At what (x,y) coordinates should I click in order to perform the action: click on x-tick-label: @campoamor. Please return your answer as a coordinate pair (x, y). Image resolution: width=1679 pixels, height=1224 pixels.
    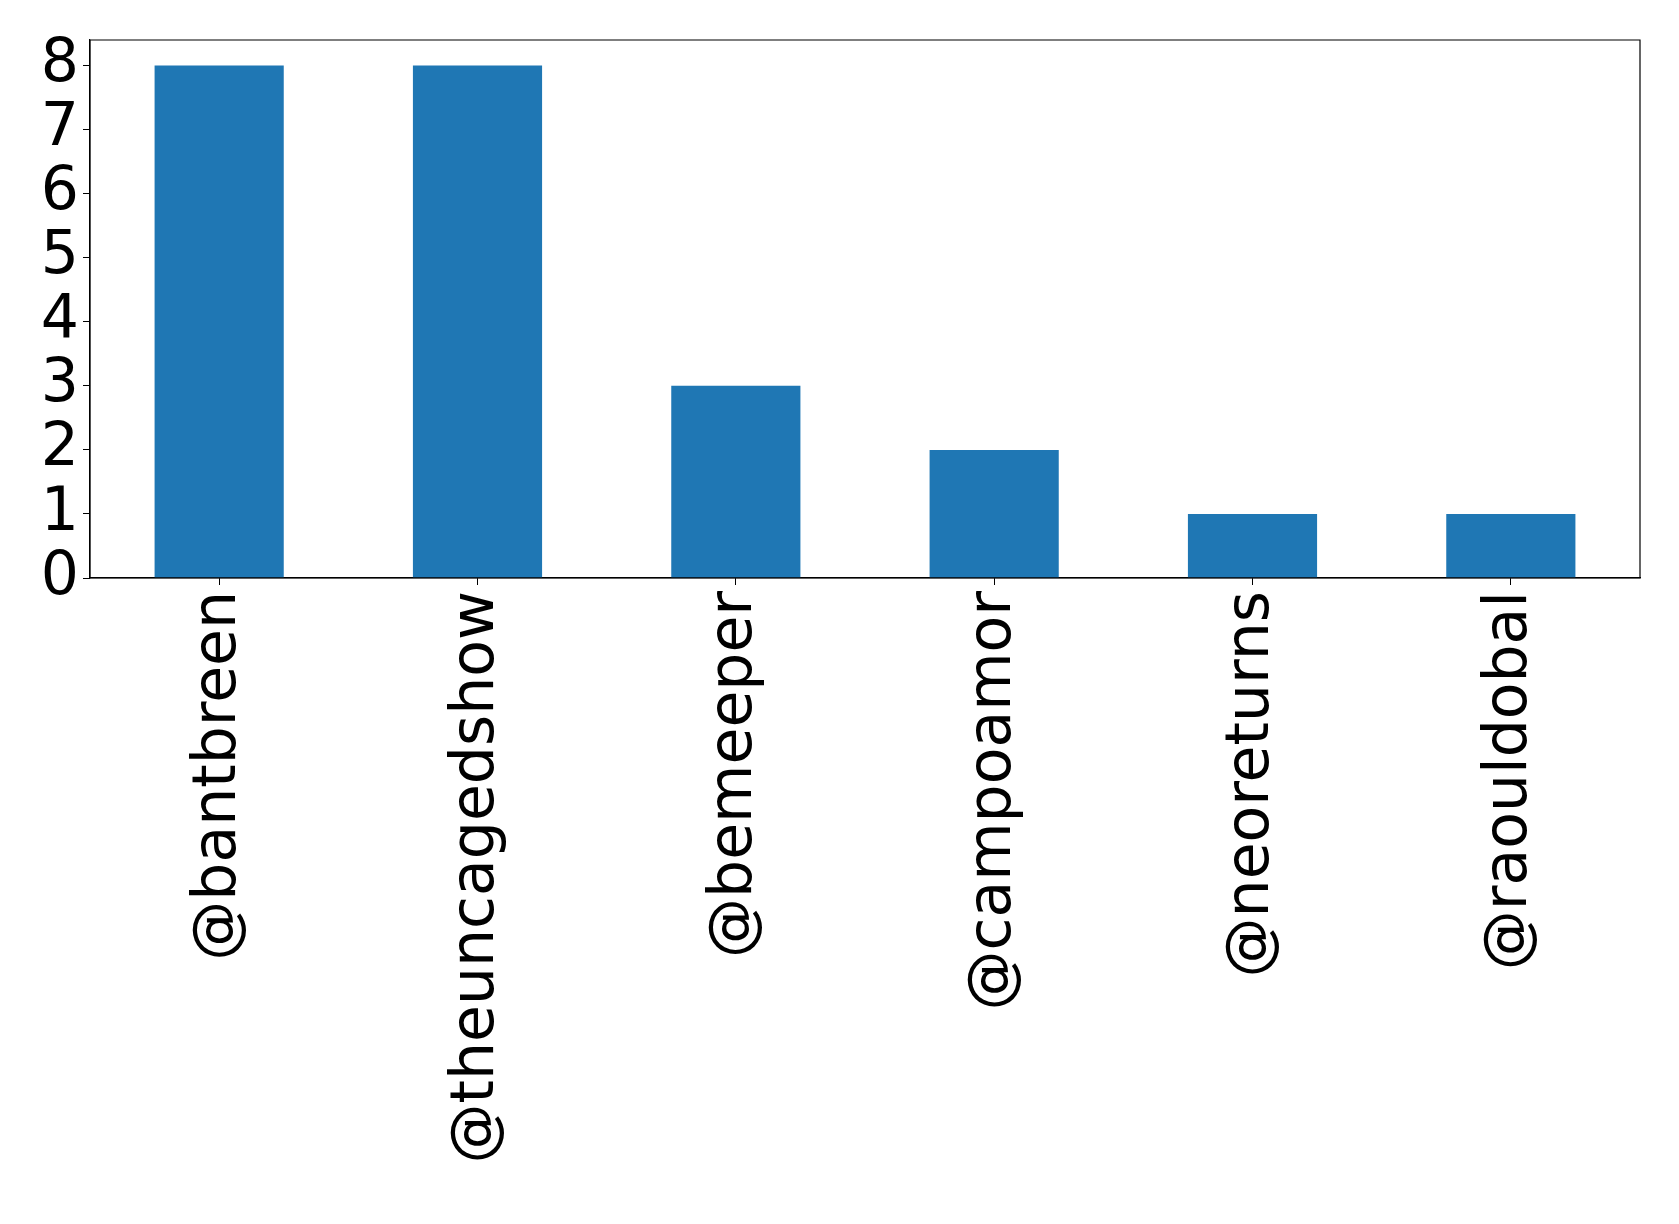
    Looking at the image, I should click on (988, 800).